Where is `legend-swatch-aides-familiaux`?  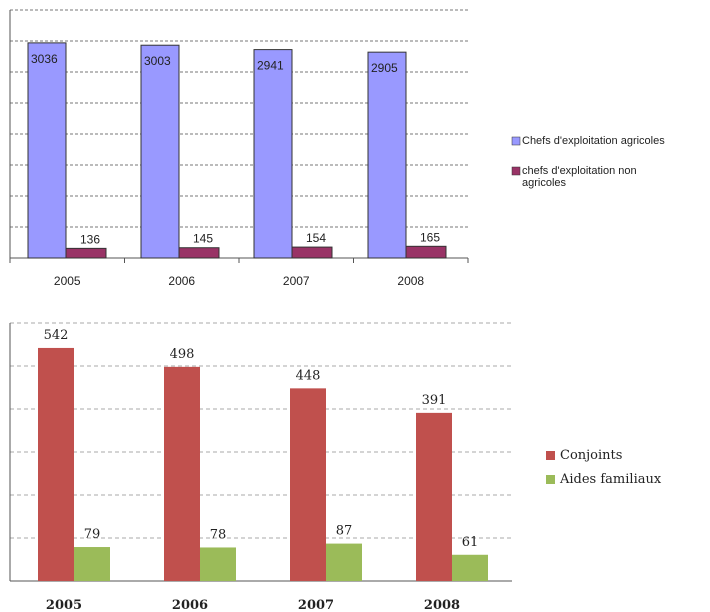
legend-swatch-aides-familiaux is located at coordinates (550, 479).